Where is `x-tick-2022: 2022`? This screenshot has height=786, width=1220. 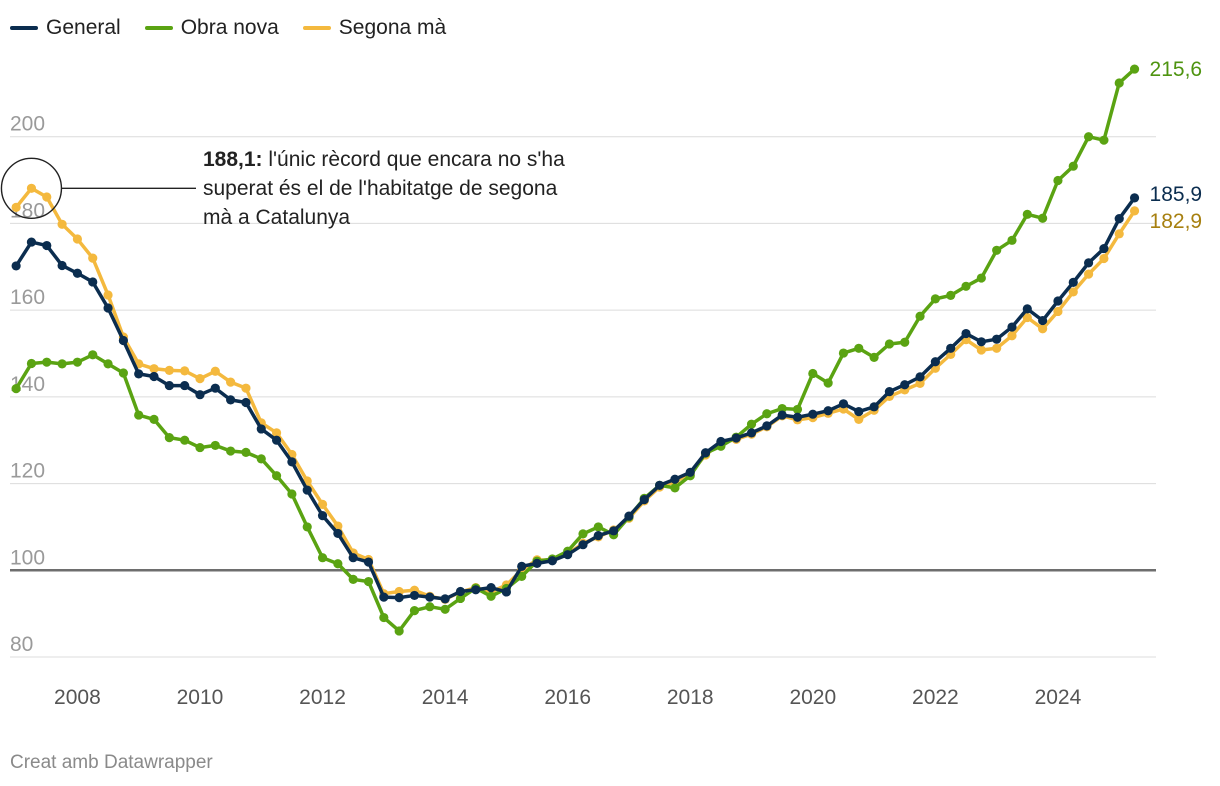
x-tick-2022: 2022 is located at coordinates (935, 697).